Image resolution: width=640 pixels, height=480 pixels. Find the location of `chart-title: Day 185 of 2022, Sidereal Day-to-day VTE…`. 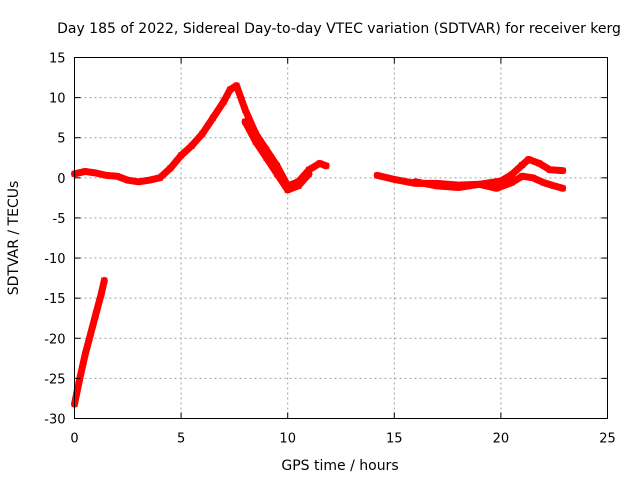

chart-title: Day 185 of 2022, Sidereal Day-to-day VTE… is located at coordinates (339, 29).